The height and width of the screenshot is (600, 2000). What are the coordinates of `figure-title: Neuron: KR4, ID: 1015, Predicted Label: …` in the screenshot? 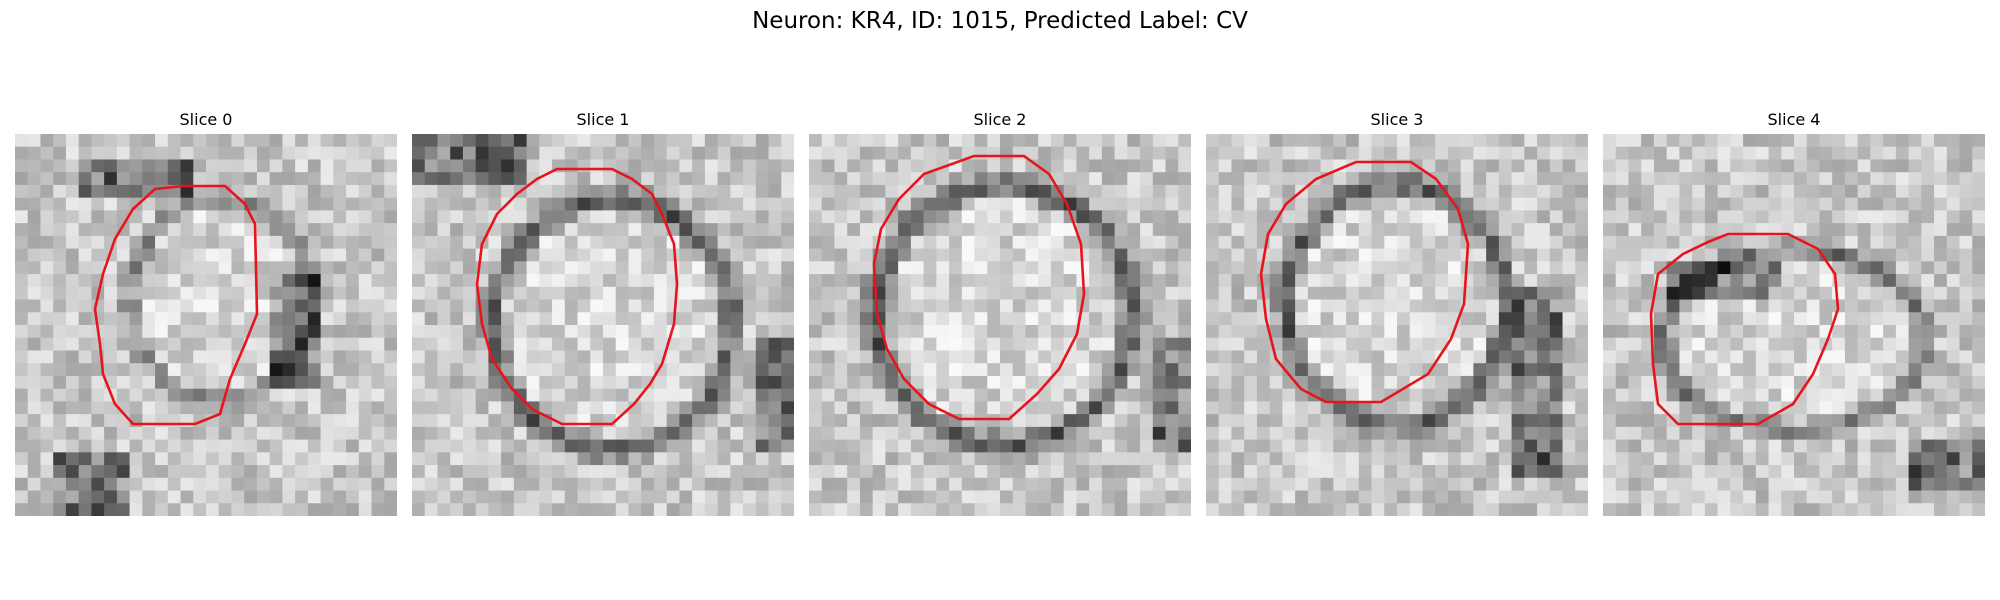 It's located at (1000, 21).